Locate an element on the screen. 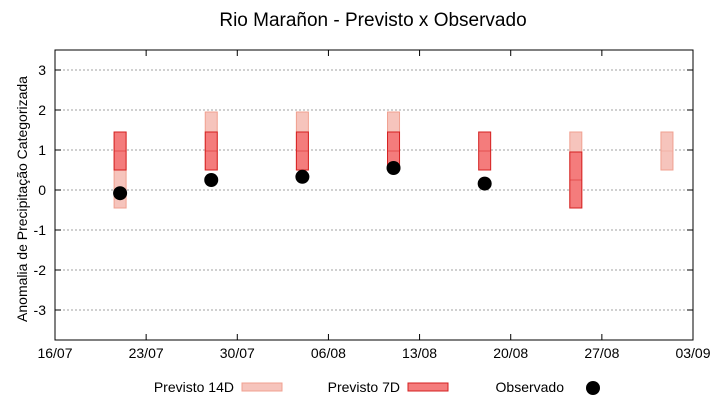 Image resolution: width=720 pixels, height=400 pixels. legend: Previsto 14D Previsto 7D Observado is located at coordinates (377, 387).